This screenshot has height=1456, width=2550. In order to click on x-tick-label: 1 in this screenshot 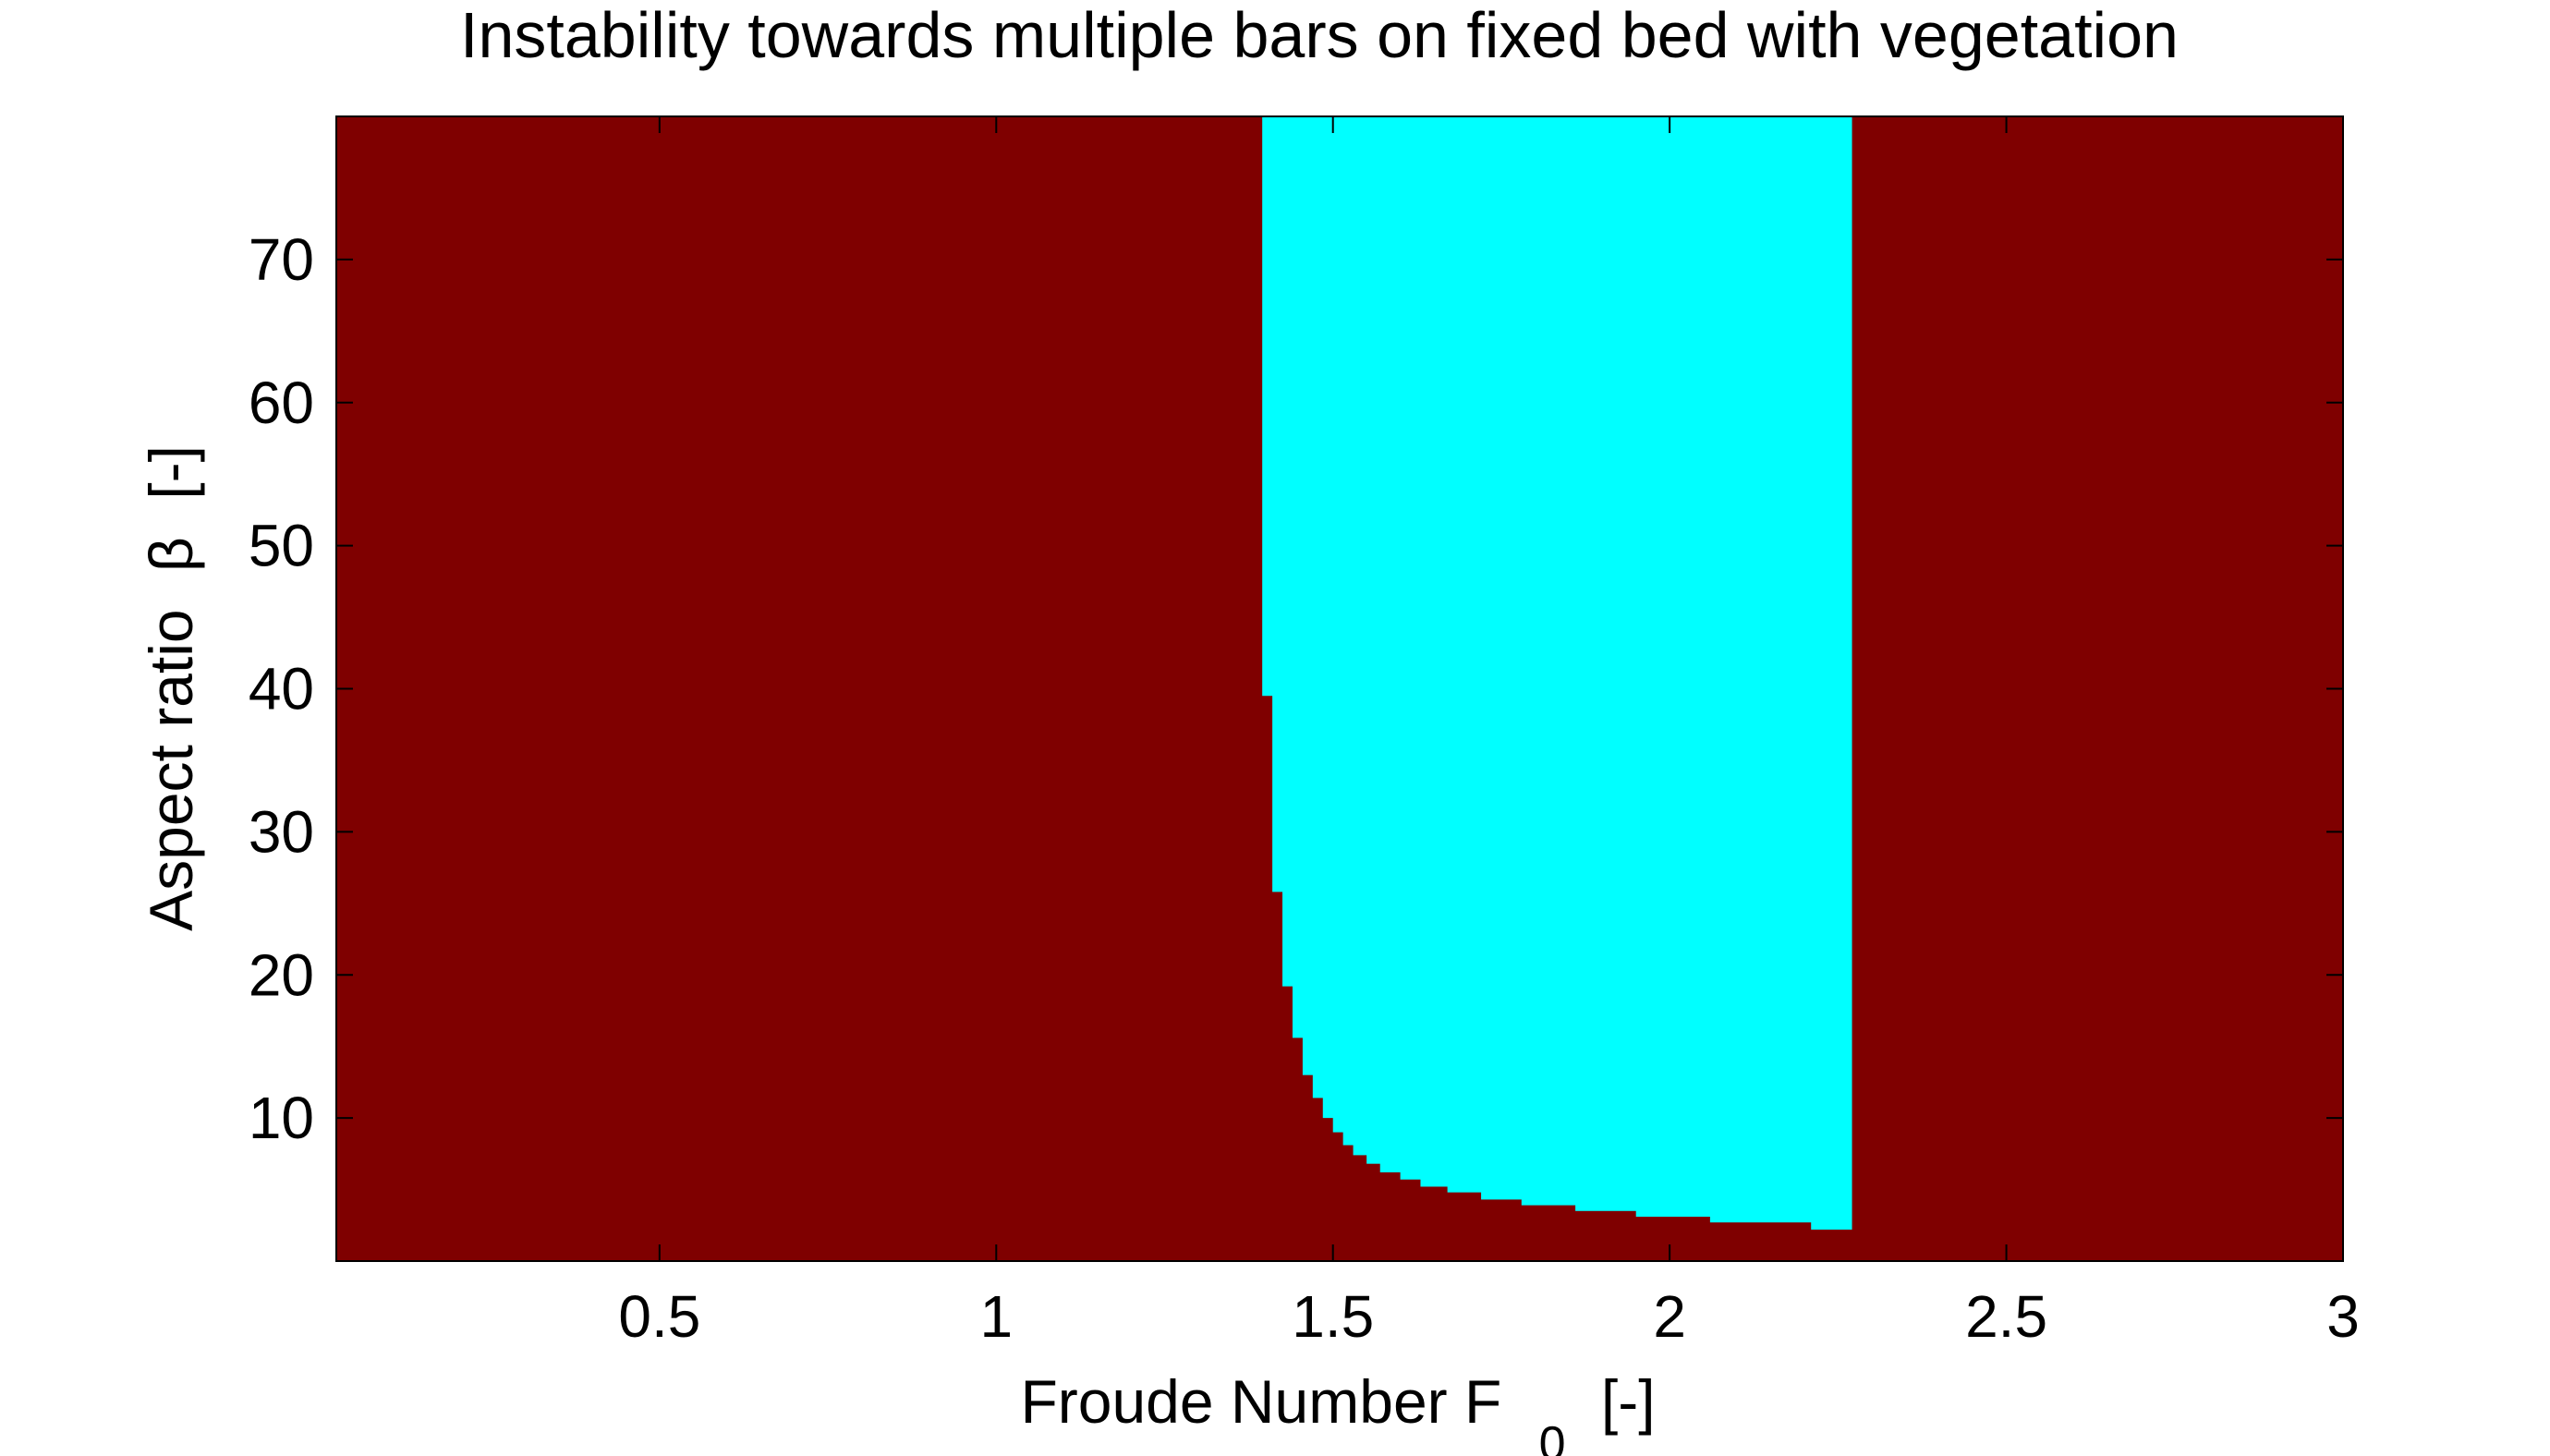, I will do `click(996, 1316)`.